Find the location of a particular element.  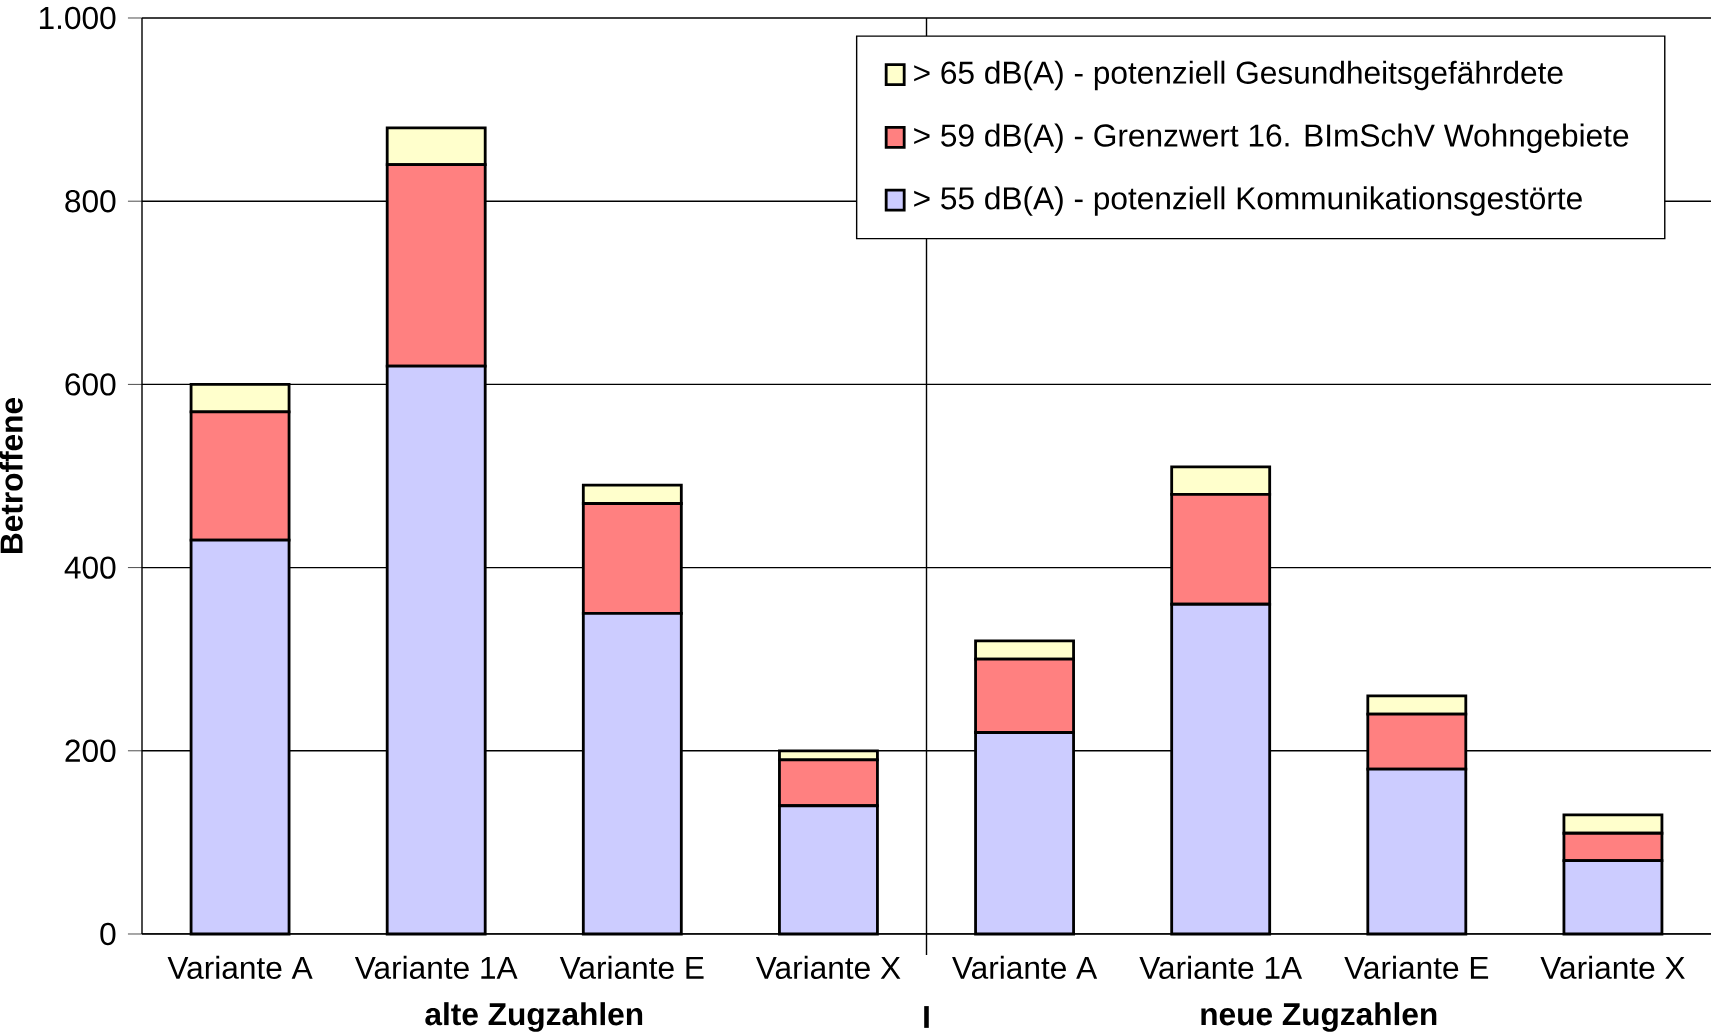

y-tick-label: 0 is located at coordinates (108, 934).